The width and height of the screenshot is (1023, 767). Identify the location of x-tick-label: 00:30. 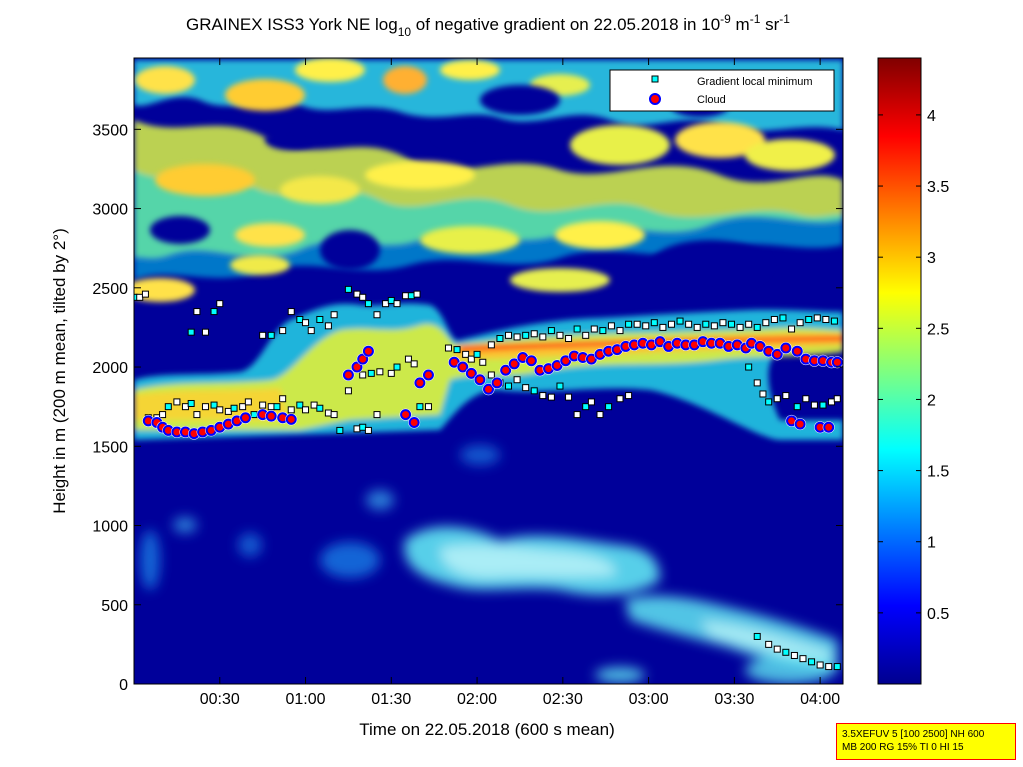
(220, 699).